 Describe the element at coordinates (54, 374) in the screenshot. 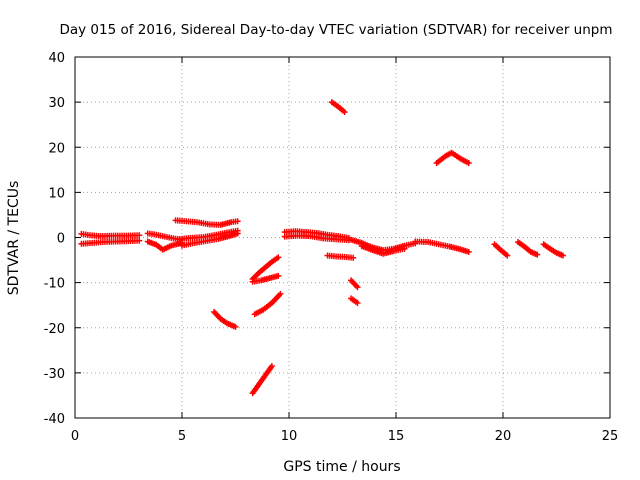

I see `y-tick-label: -30` at that location.